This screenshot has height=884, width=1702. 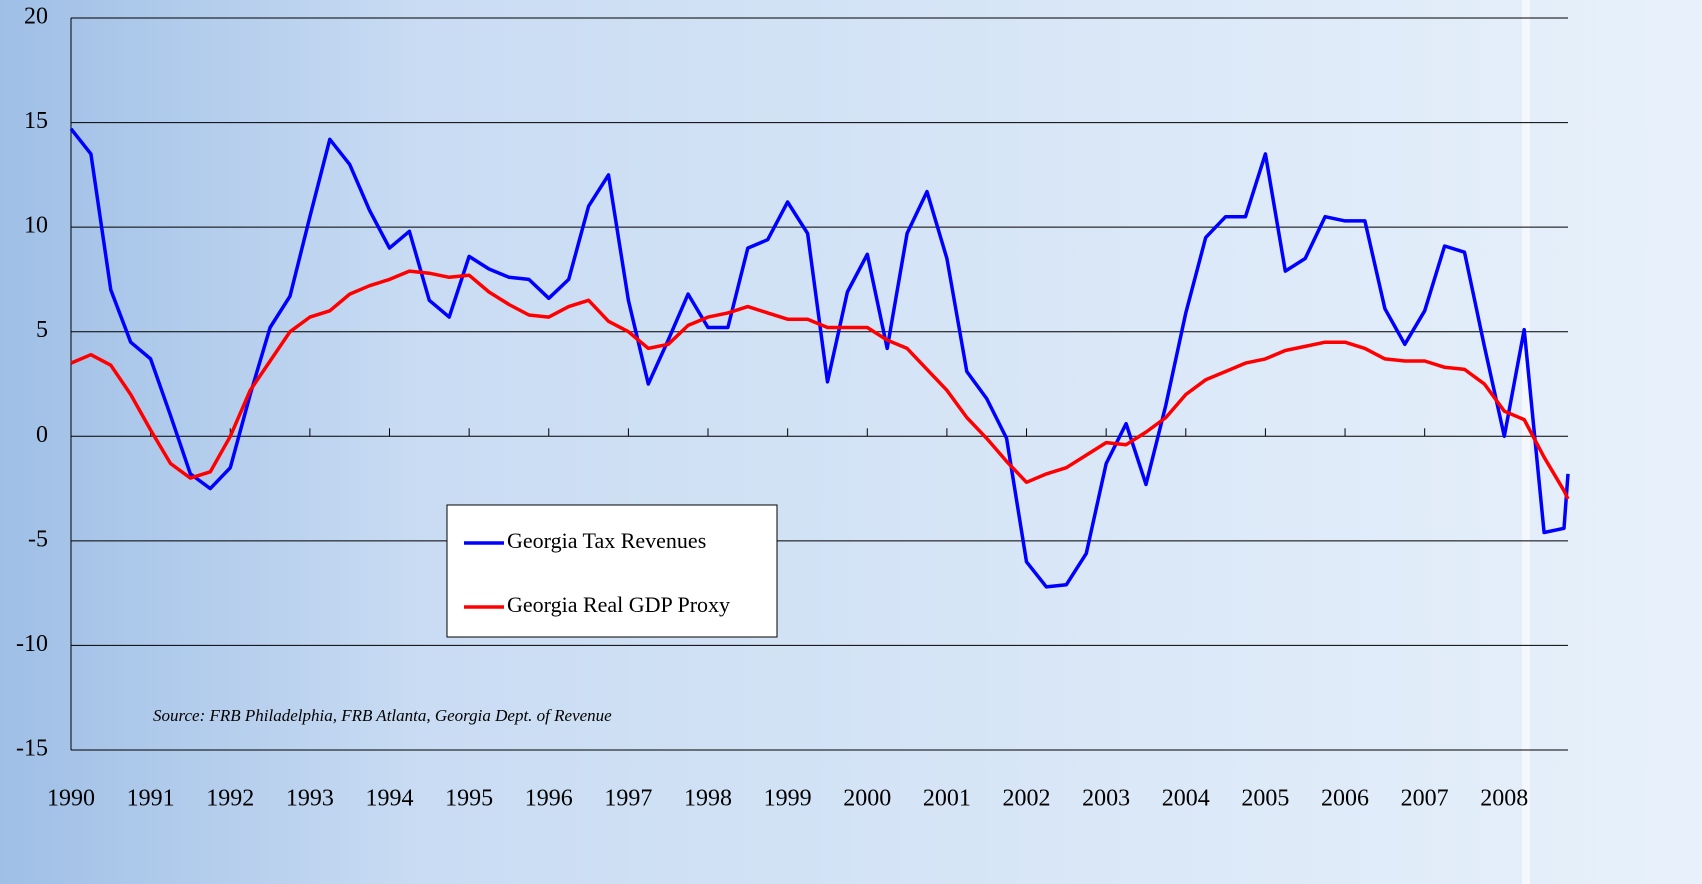 I want to click on x-tick-label: 2003, so click(x=1106, y=799).